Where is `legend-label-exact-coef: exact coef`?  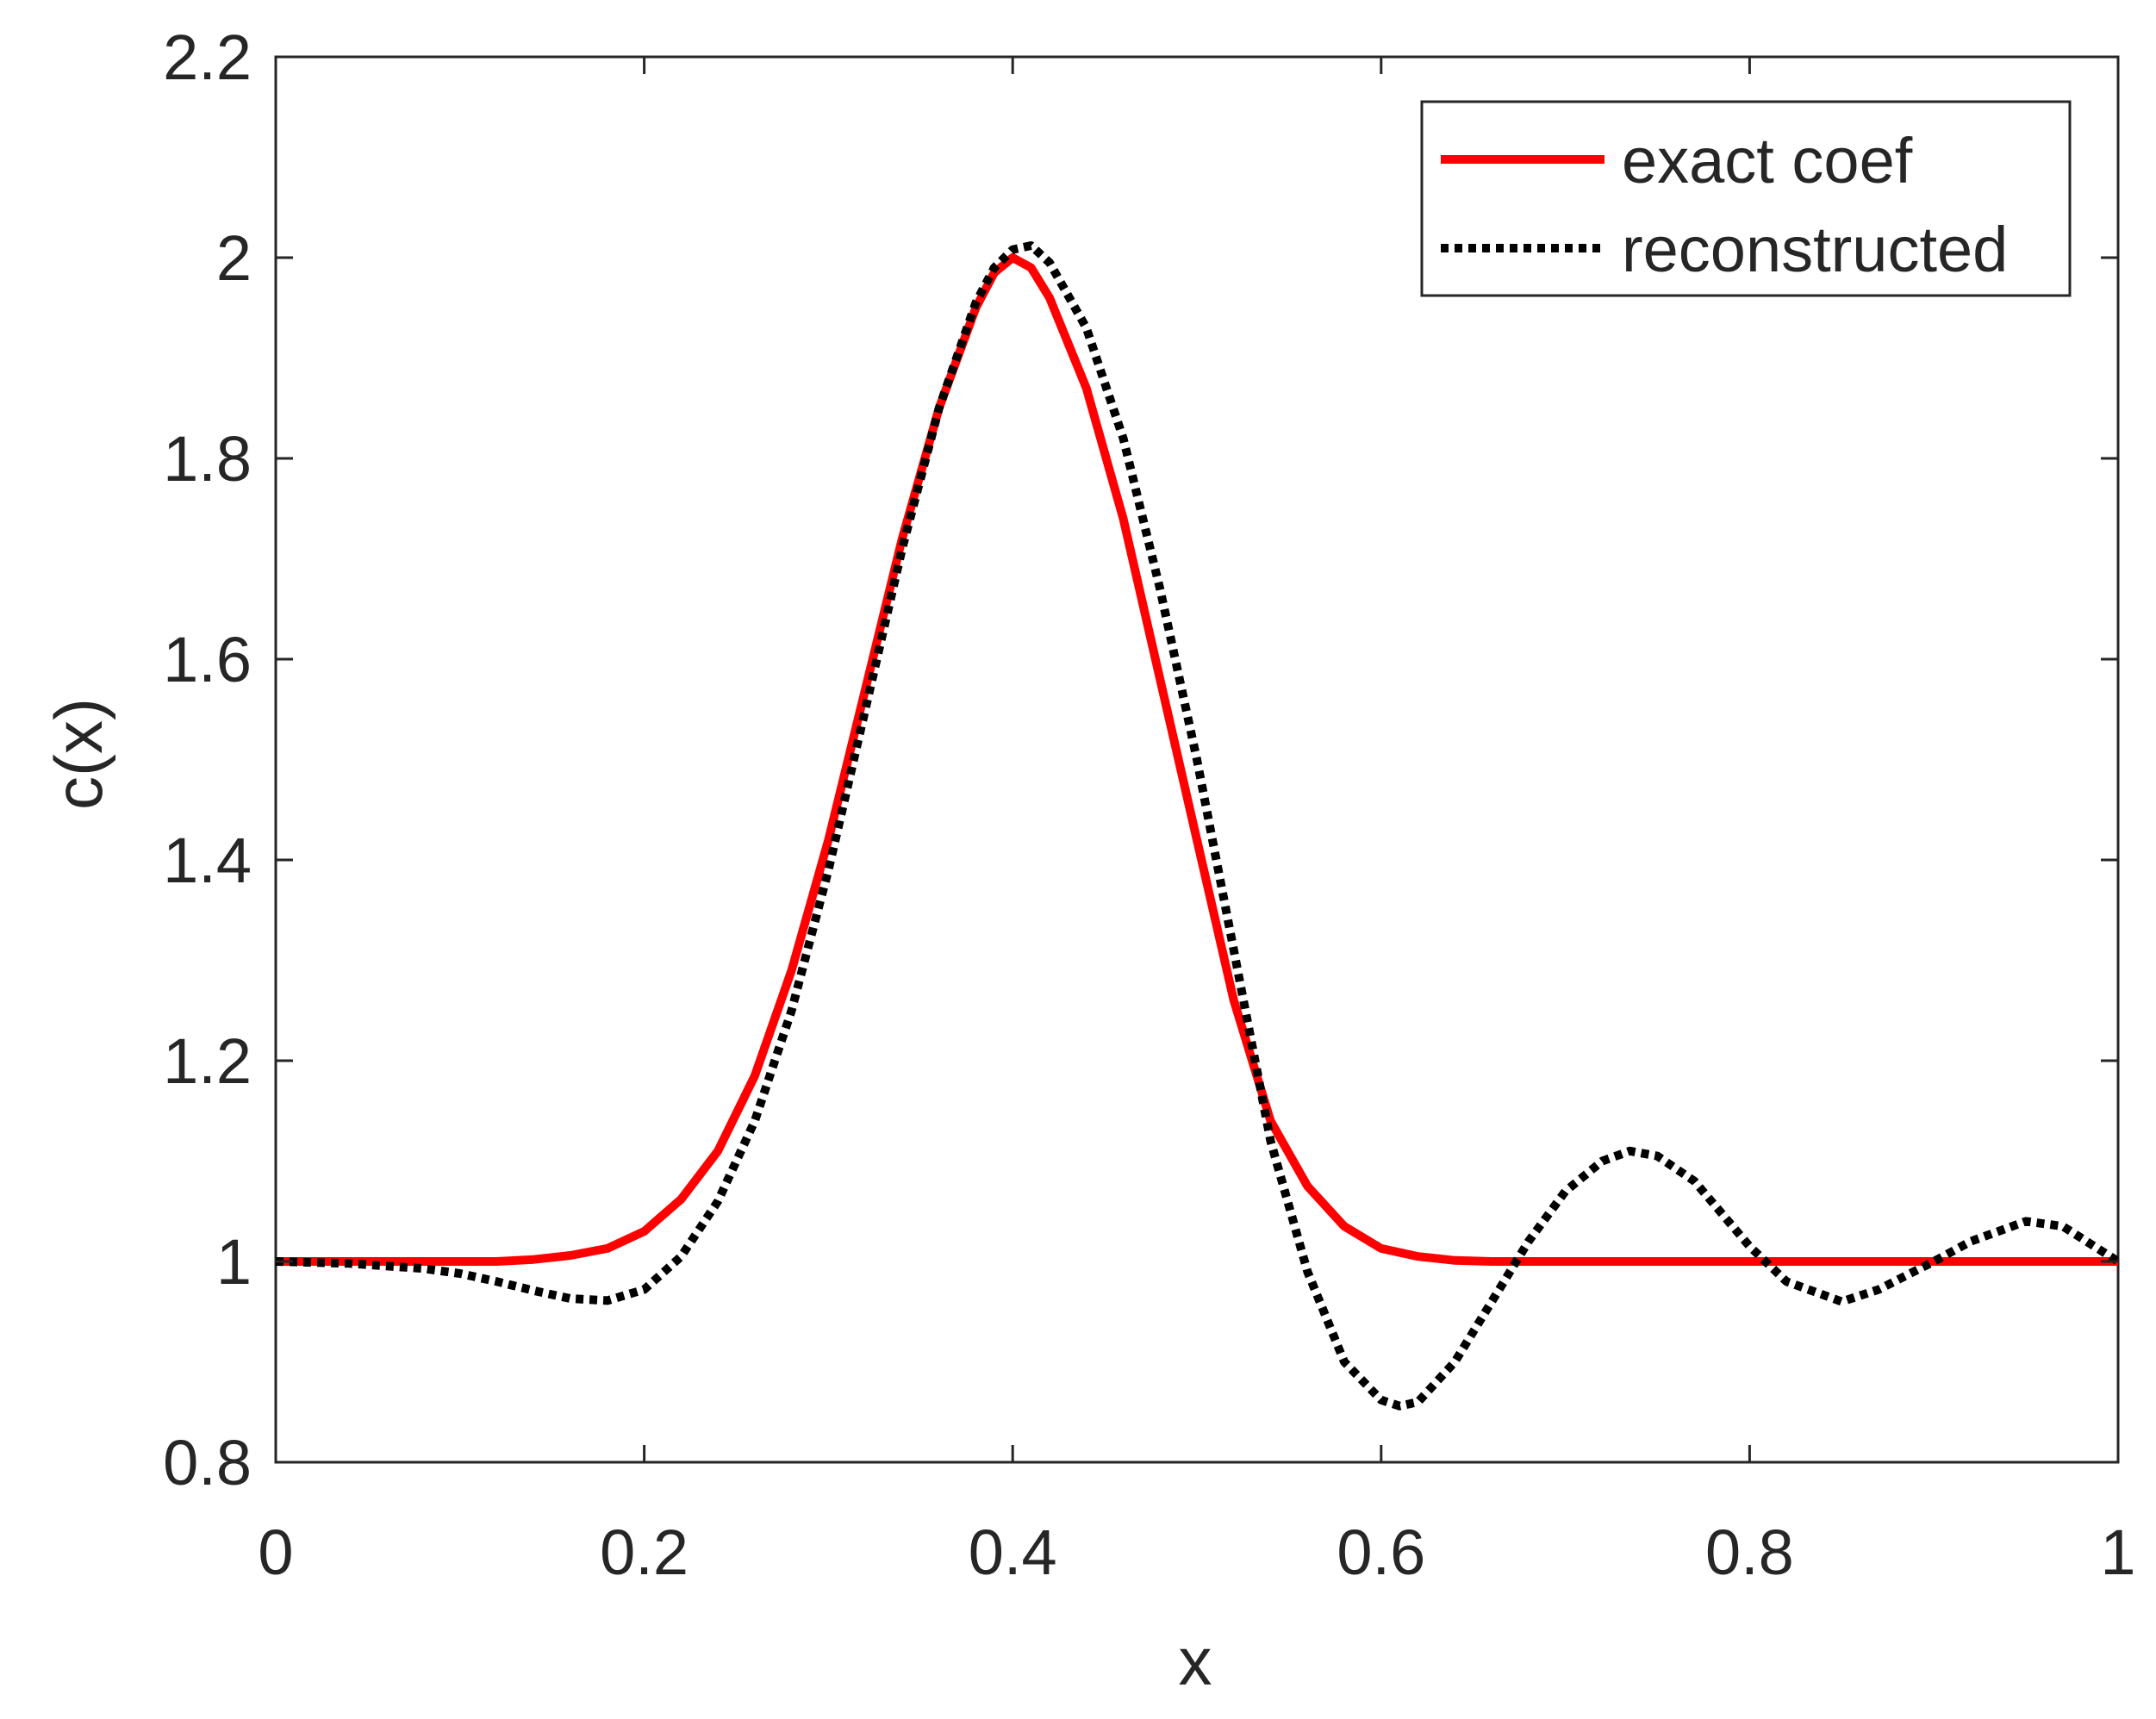
legend-label-exact-coef: exact coef is located at coordinates (1767, 160).